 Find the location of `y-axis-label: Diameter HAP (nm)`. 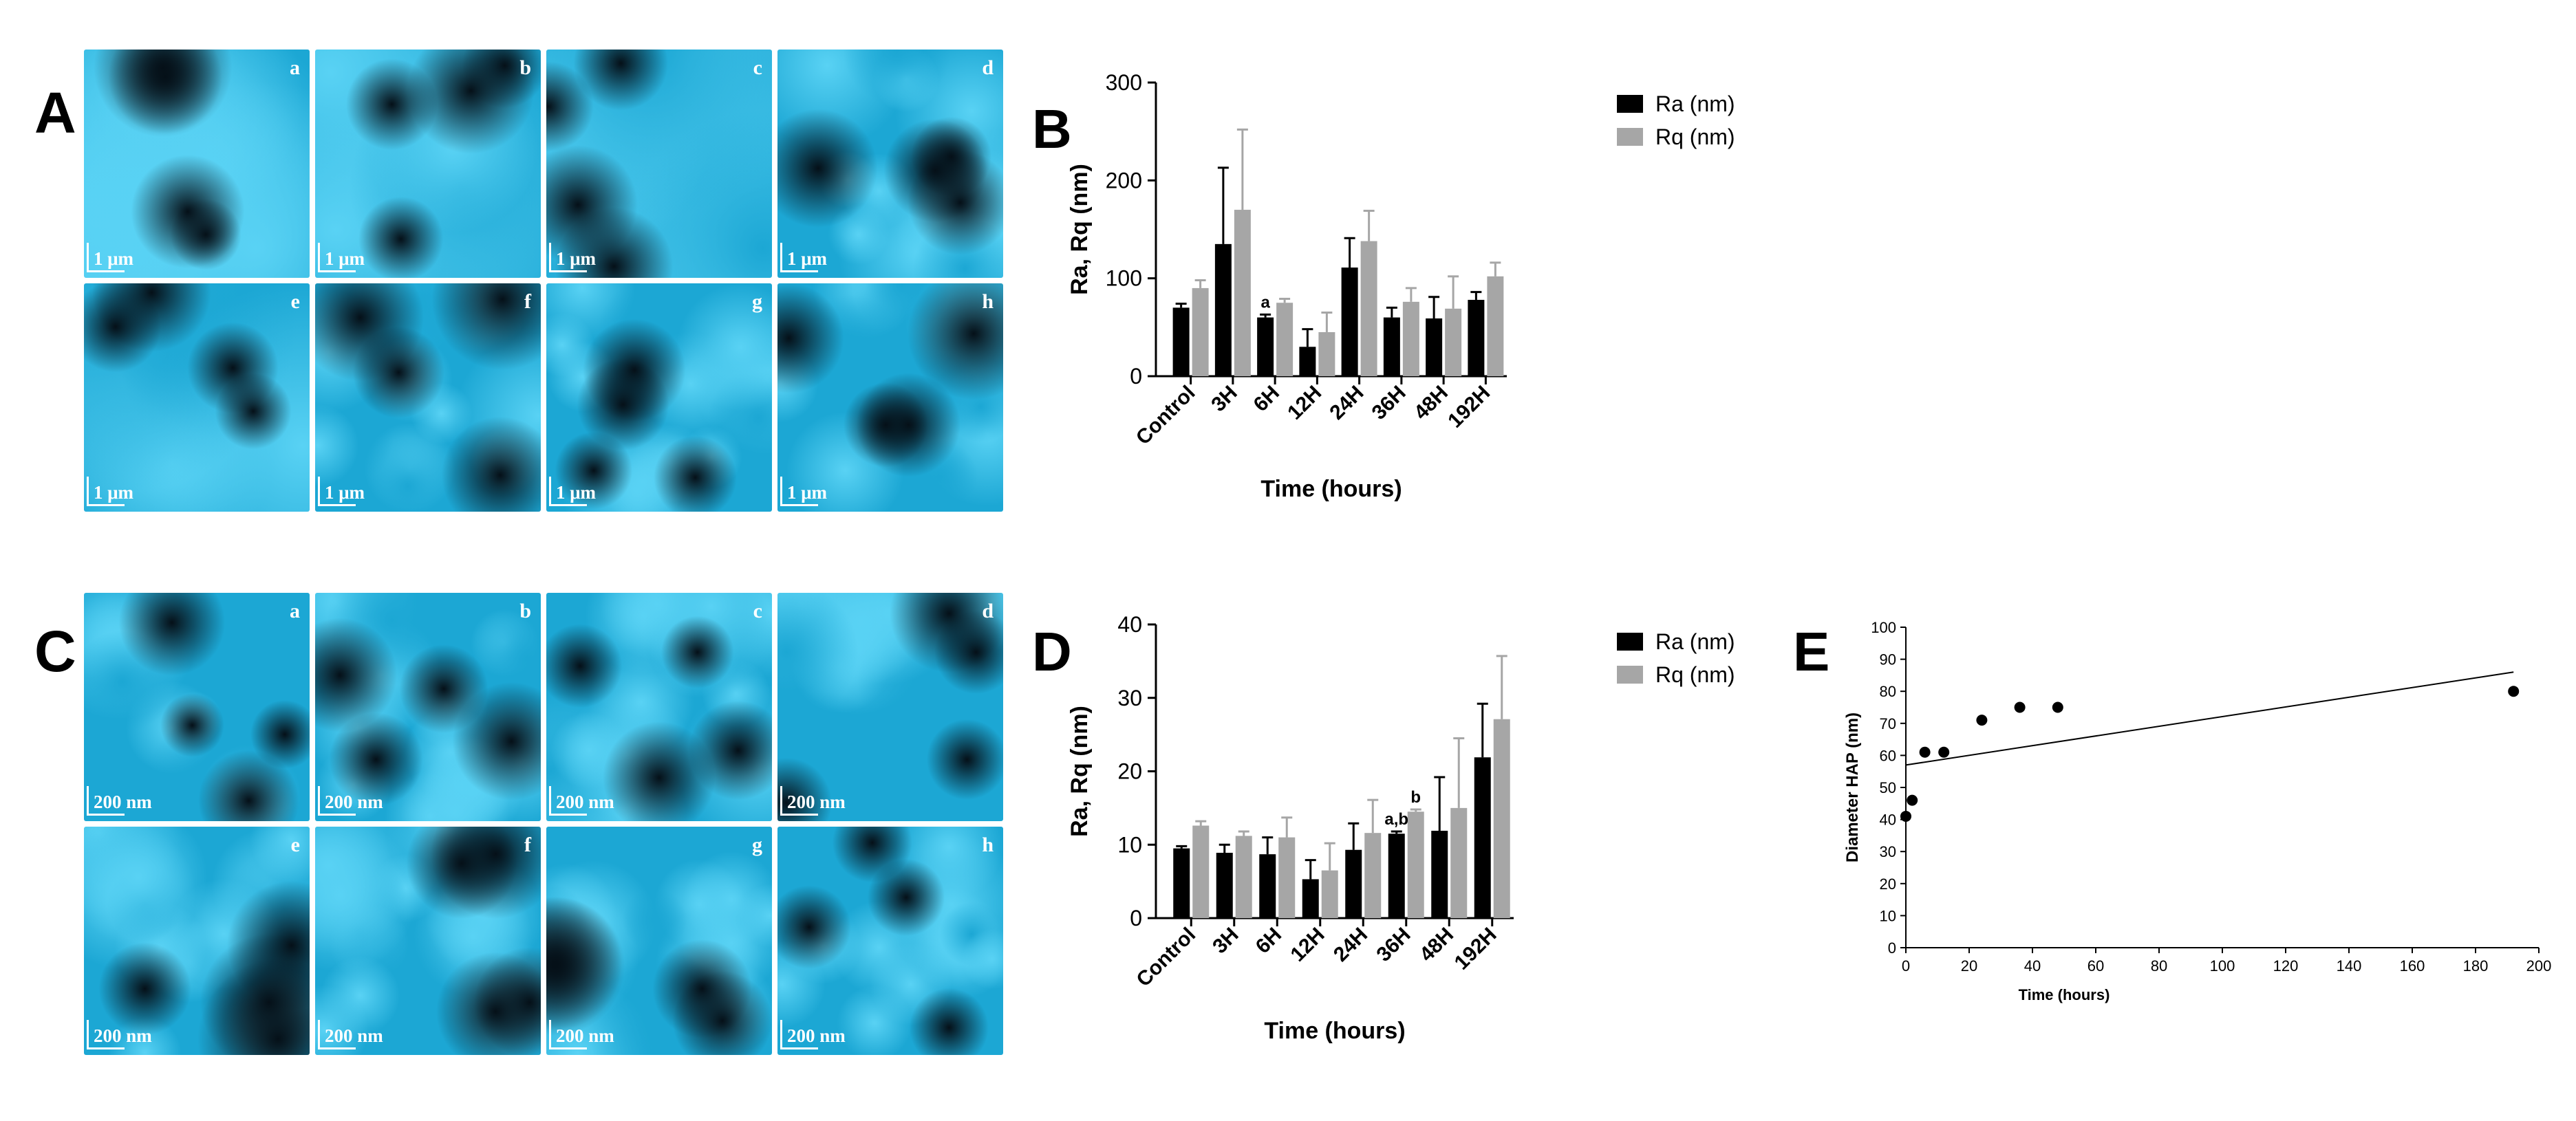

y-axis-label: Diameter HAP (nm) is located at coordinates (1852, 787).